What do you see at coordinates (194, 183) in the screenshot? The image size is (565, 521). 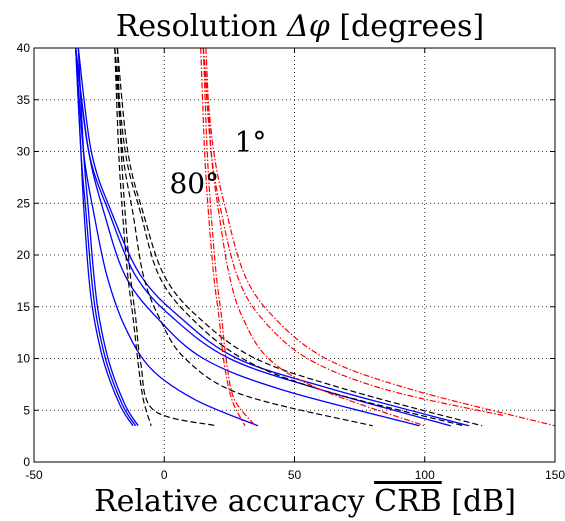 I see `annotation-2: 80°` at bounding box center [194, 183].